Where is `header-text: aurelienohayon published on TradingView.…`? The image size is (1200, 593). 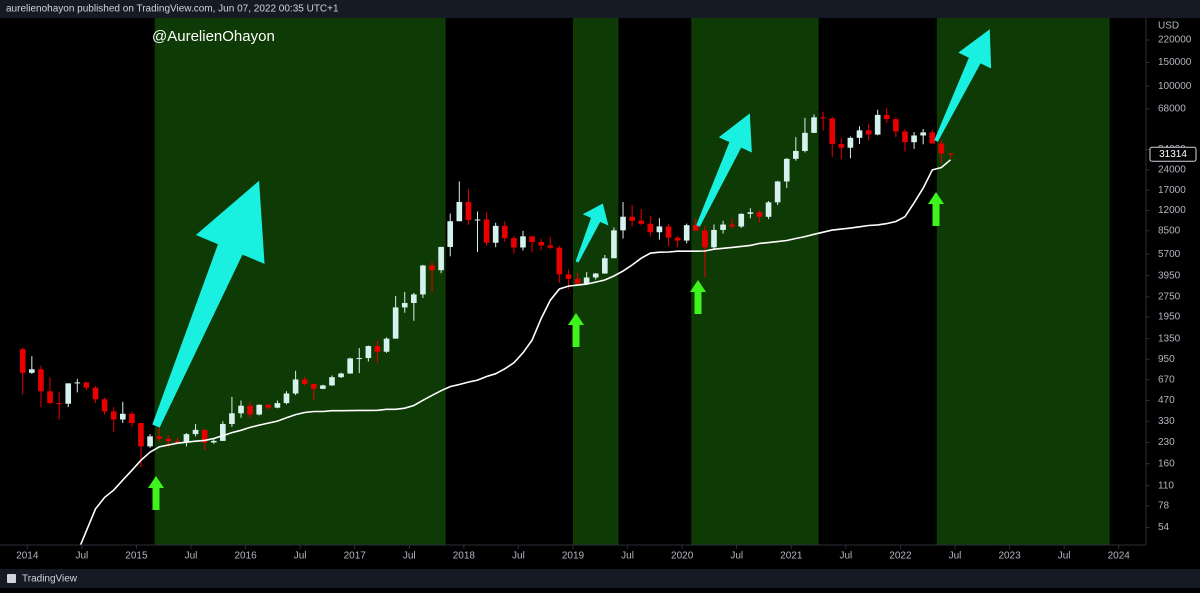
header-text: aurelienohayon published on TradingView.… is located at coordinates (172, 9).